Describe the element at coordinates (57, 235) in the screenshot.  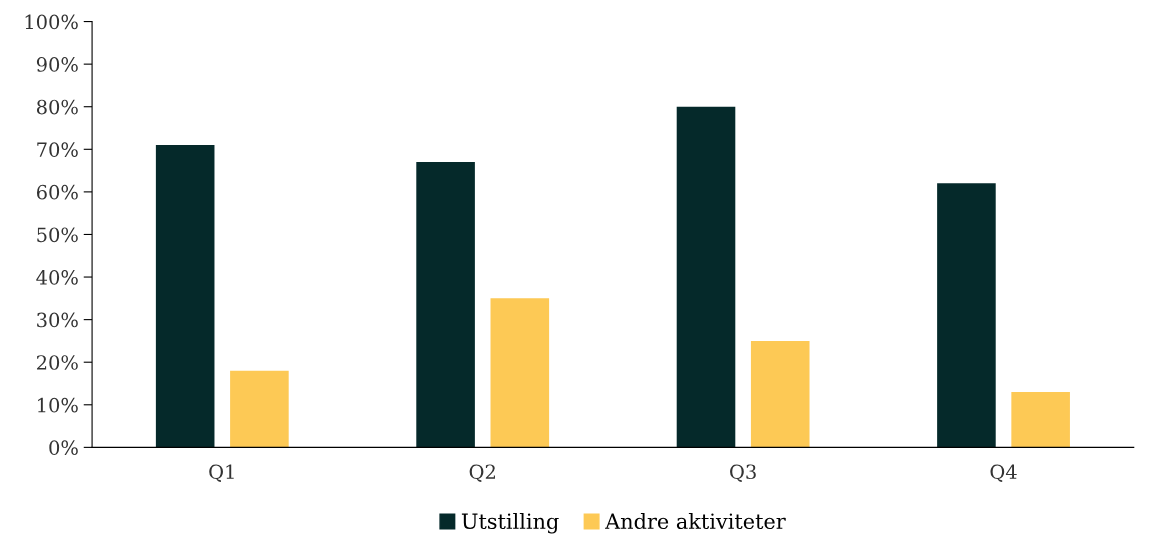
I see `y-tick-label: 50%` at that location.